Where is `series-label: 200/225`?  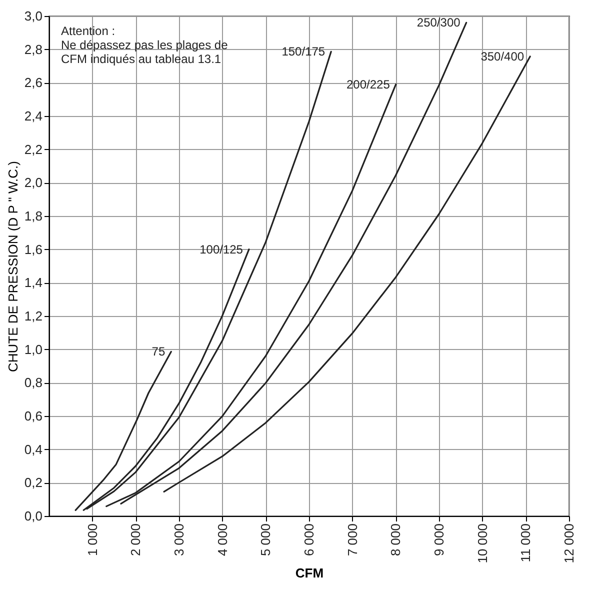
series-label: 200/225 is located at coordinates (368, 84).